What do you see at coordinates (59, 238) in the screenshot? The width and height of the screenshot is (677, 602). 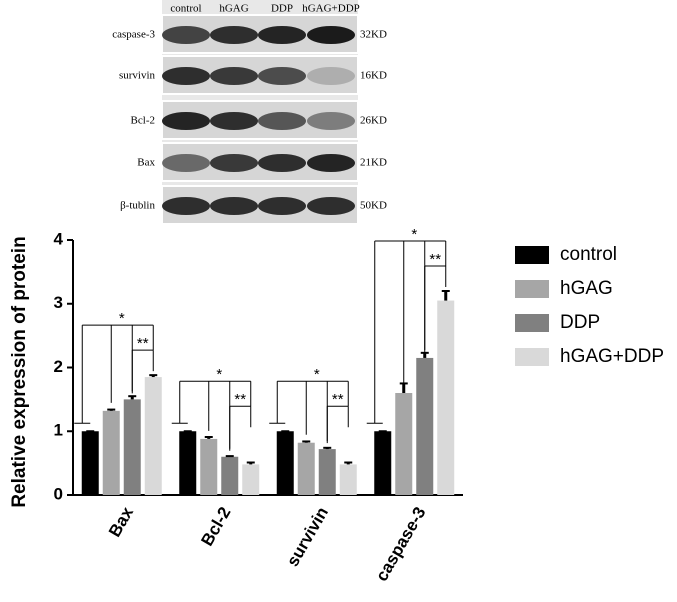 I see `y-tick-label: 4` at bounding box center [59, 238].